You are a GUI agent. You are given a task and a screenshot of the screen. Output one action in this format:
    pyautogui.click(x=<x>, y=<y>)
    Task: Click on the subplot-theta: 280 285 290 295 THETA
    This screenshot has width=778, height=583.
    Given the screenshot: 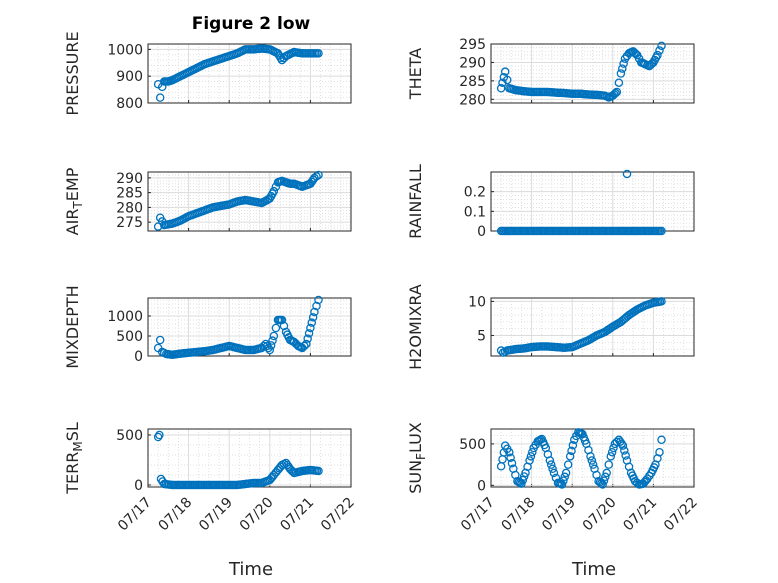 What is the action you would take?
    pyautogui.click(x=550, y=72)
    